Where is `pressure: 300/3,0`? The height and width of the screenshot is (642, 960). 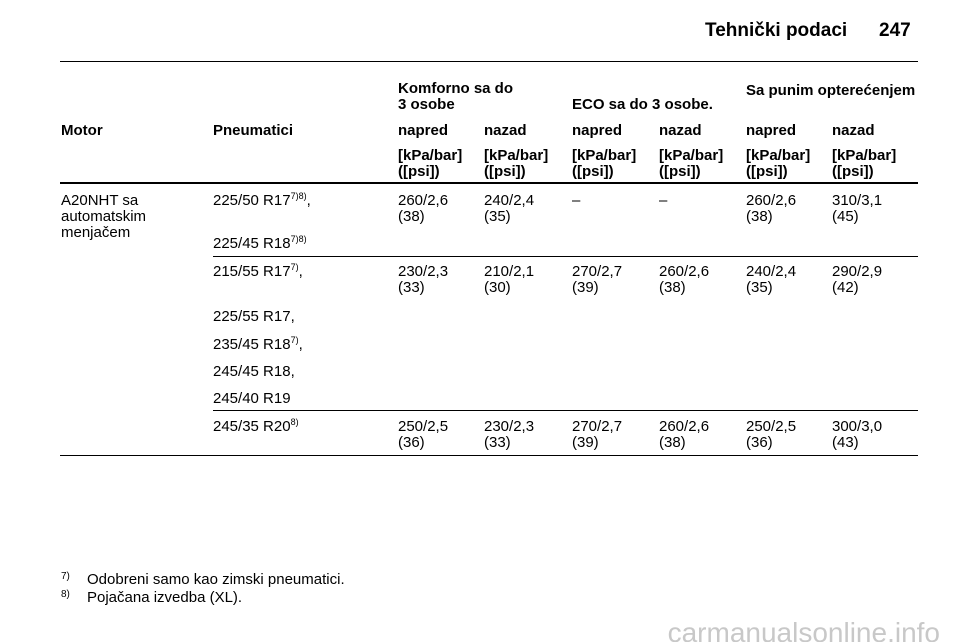 pressure: 300/3,0 is located at coordinates (857, 426).